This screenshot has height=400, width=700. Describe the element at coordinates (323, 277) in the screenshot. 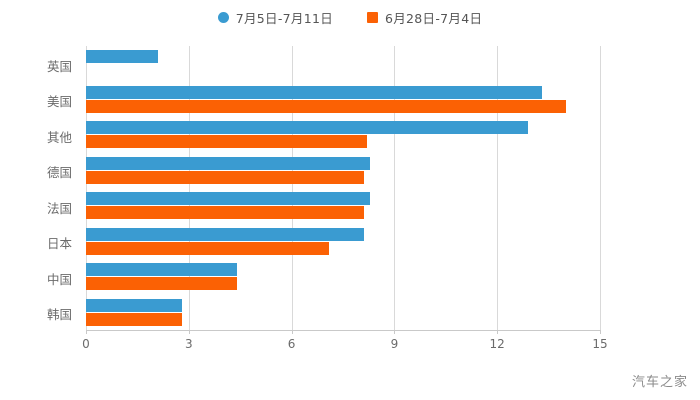

I see `bar-group: 中国` at that location.